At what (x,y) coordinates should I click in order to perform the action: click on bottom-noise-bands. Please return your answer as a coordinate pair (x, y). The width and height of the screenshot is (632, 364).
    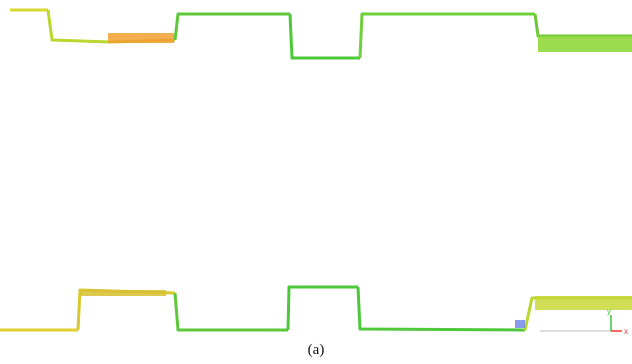
    Looking at the image, I should click on (356, 309).